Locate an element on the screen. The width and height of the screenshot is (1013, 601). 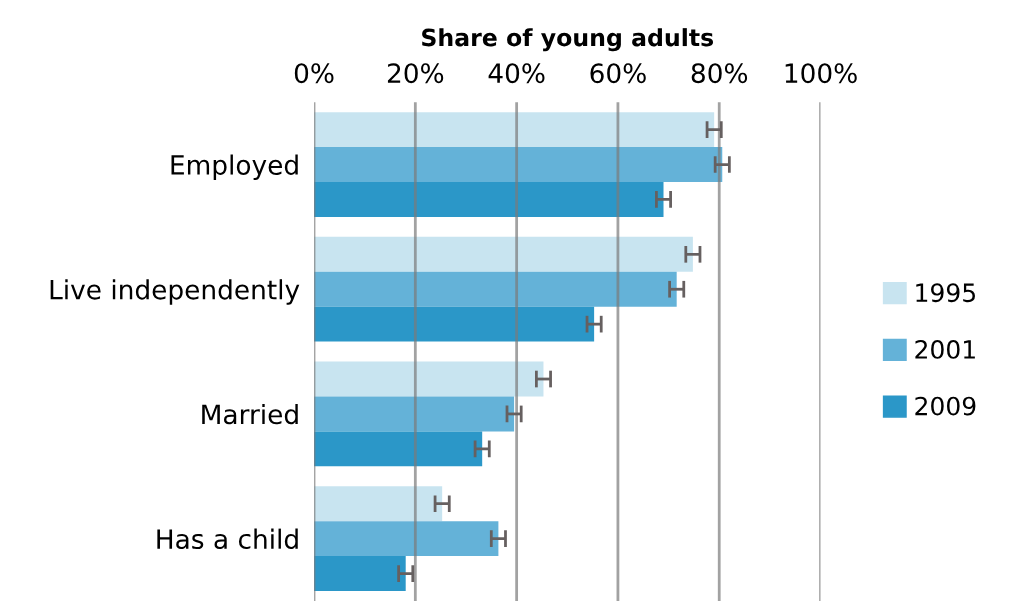
x-tick-label: 80% is located at coordinates (719, 73).